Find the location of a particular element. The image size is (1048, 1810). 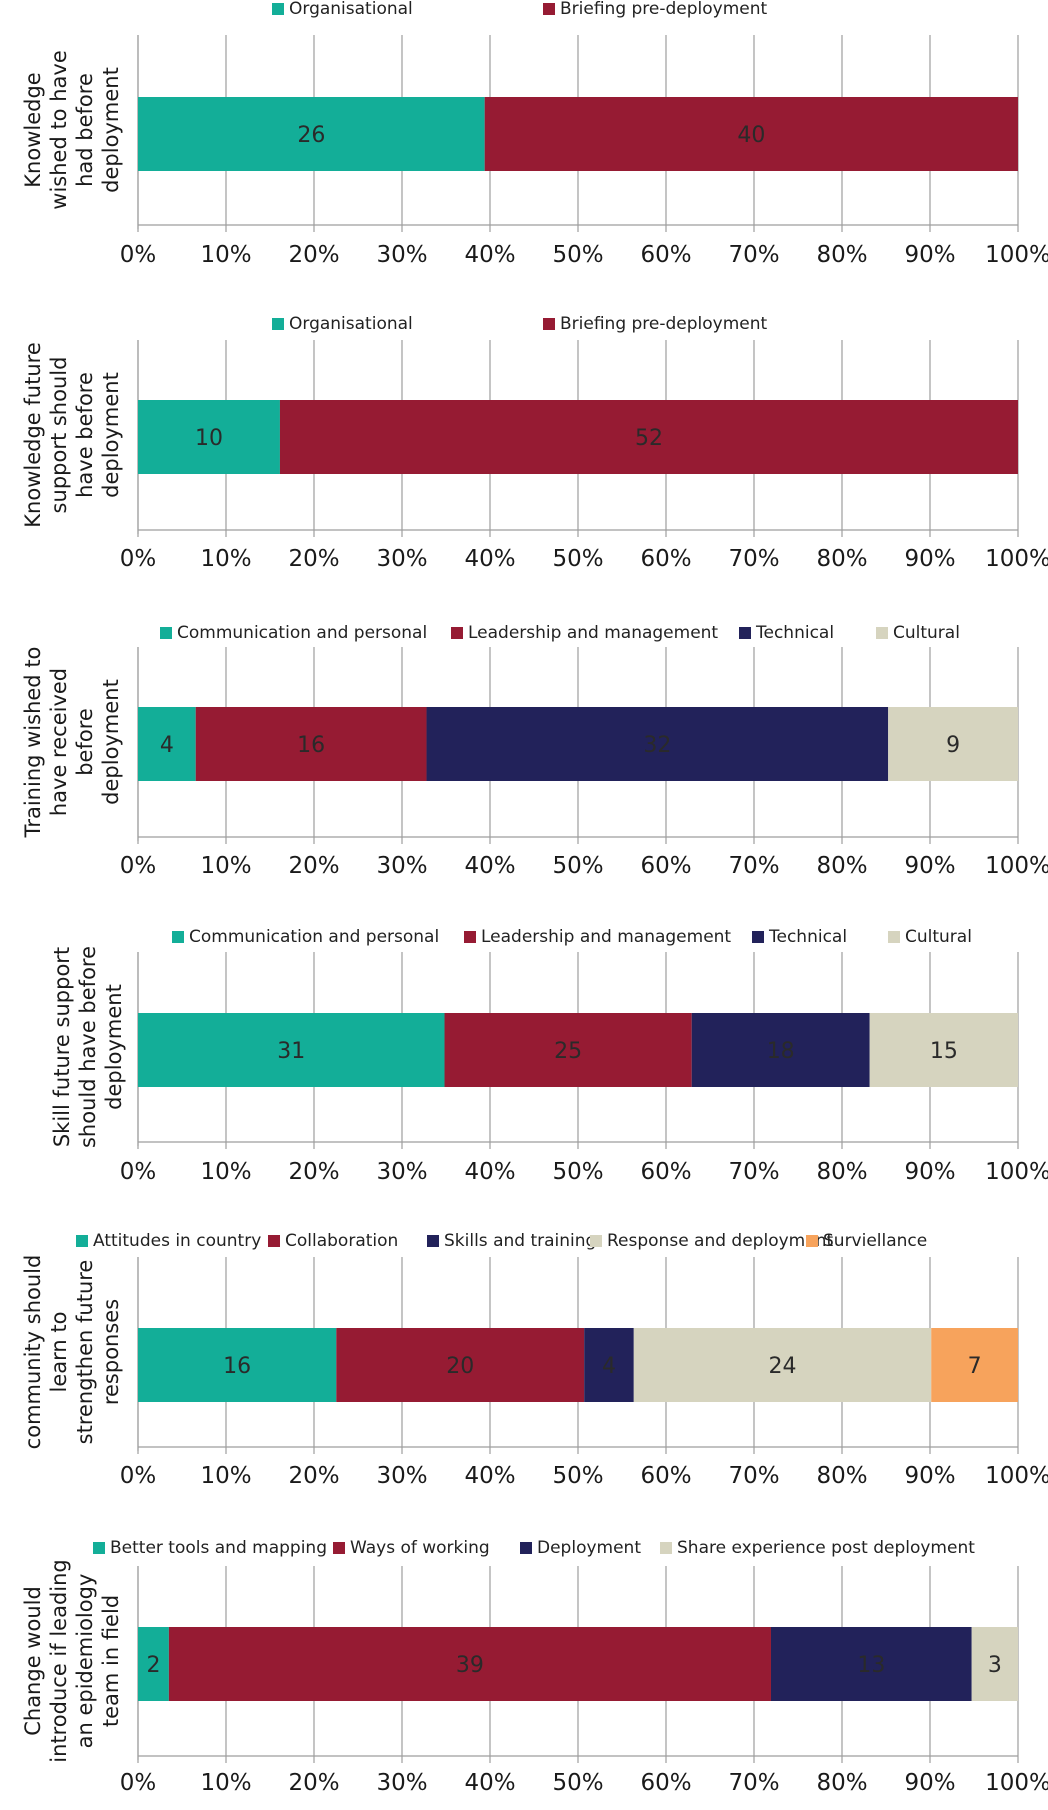

data-label: 7 is located at coordinates (975, 1366).